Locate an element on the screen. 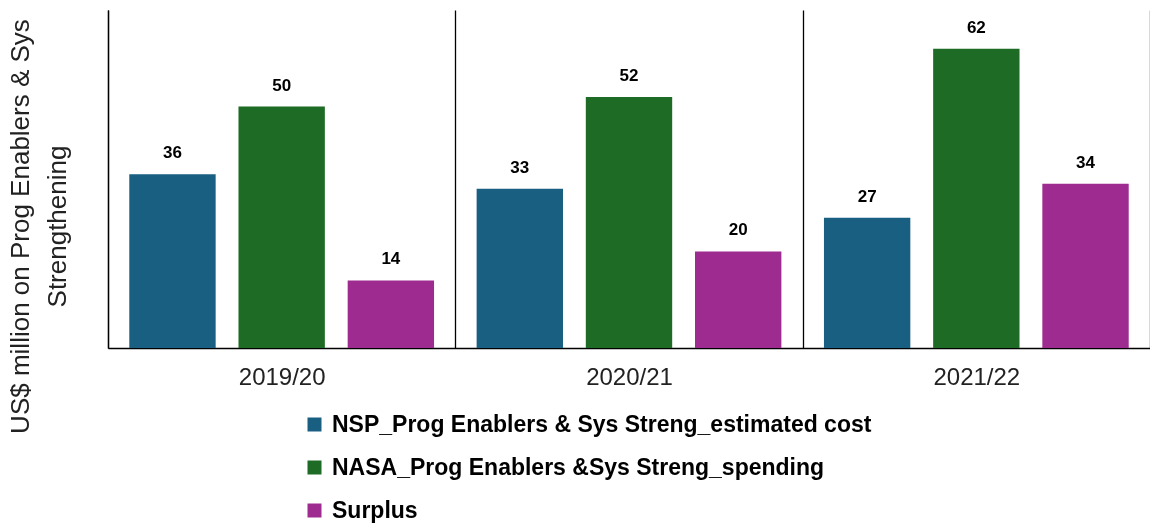  data-label: 62 is located at coordinates (976, 27).